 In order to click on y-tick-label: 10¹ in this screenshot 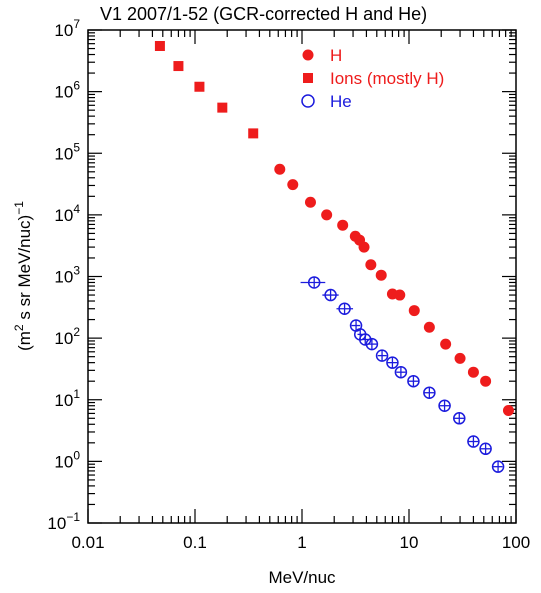, I will do `click(67, 398)`.